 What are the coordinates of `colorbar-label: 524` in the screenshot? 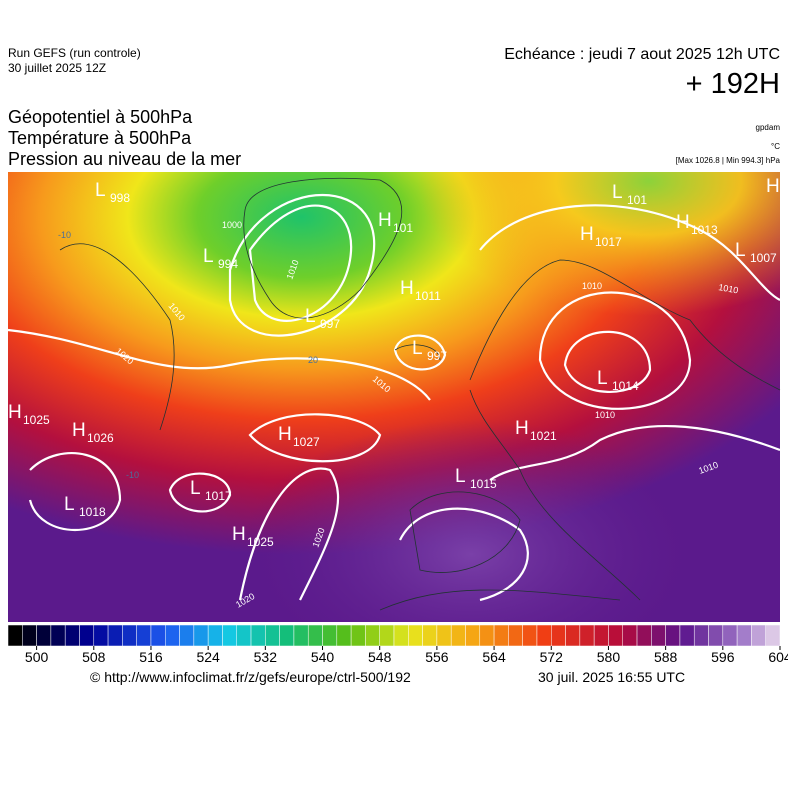 It's located at (208, 657).